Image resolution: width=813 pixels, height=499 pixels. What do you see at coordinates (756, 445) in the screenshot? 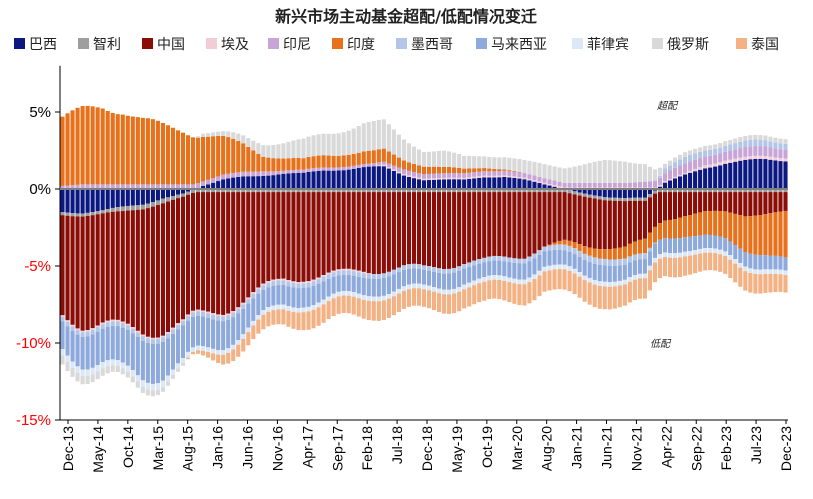
I see `x-tick-label: Jul-23` at bounding box center [756, 445].